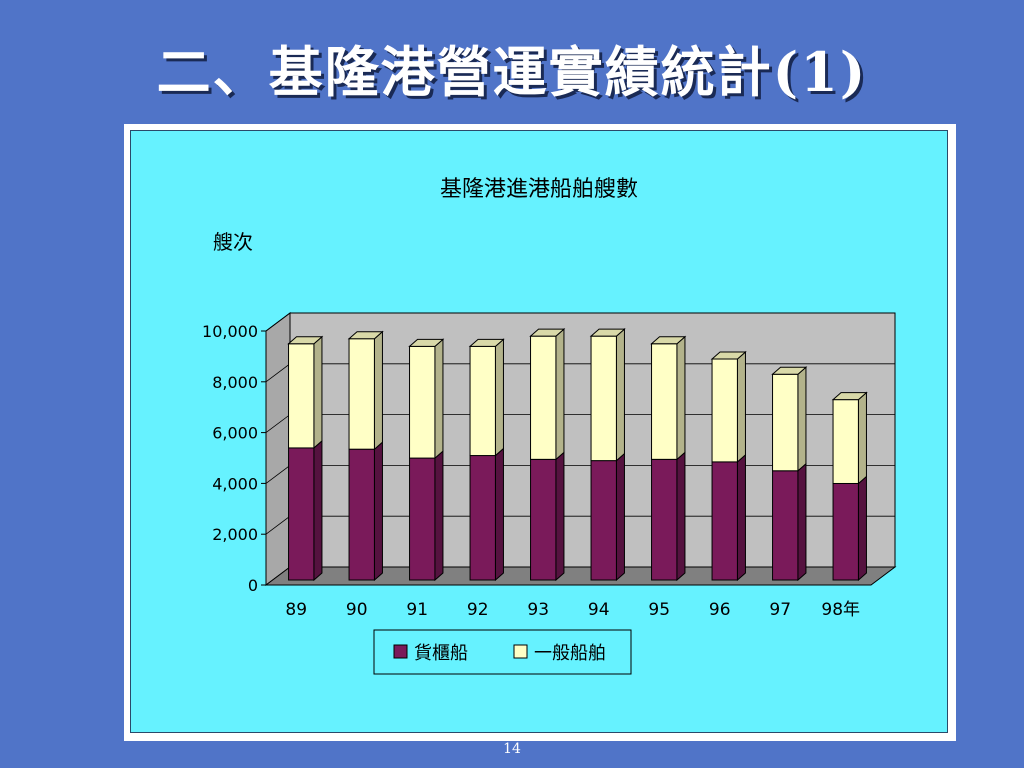 The height and width of the screenshot is (768, 1024). Describe the element at coordinates (512, 749) in the screenshot. I see `page-number: 14` at that location.